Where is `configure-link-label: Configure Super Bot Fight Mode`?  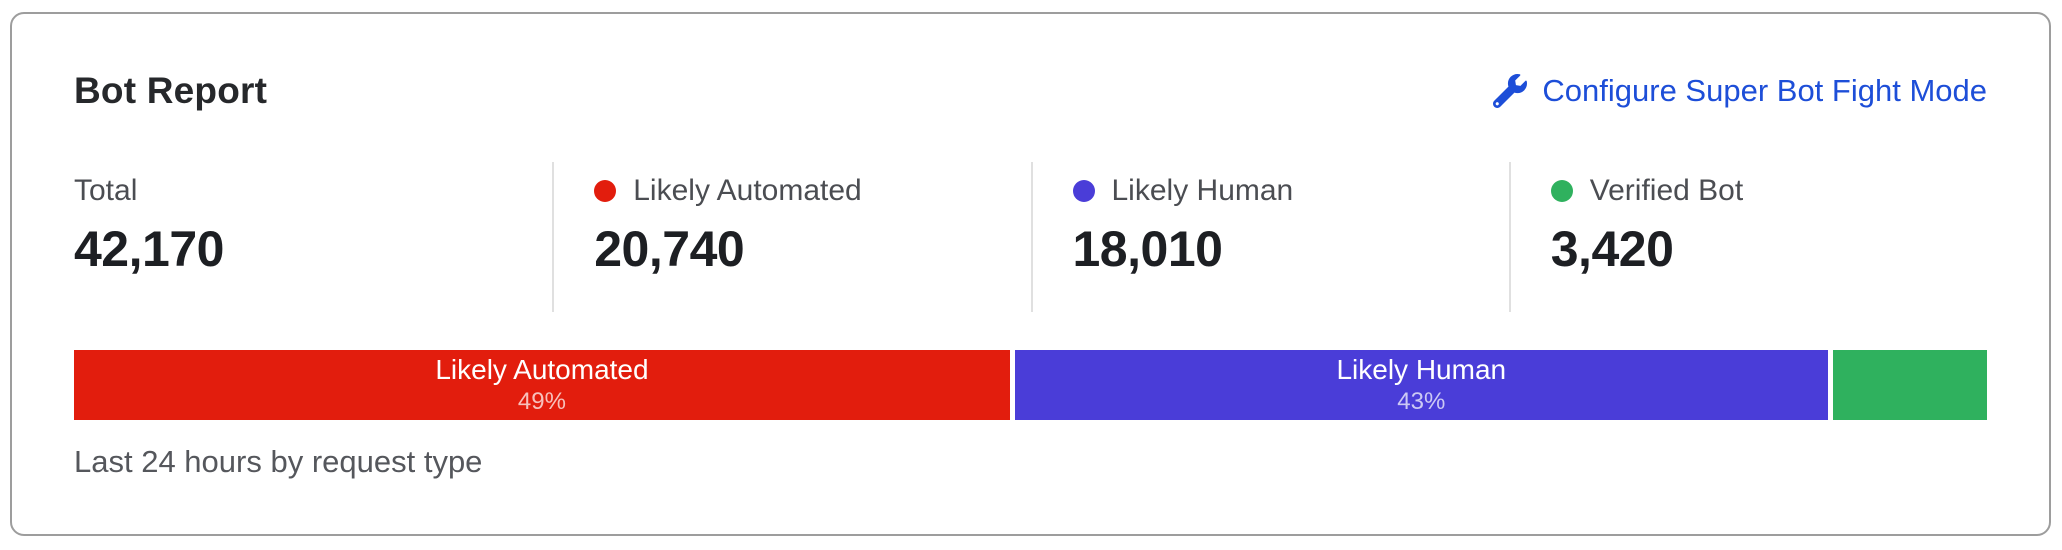 configure-link-label: Configure Super Bot Fight Mode is located at coordinates (1764, 90).